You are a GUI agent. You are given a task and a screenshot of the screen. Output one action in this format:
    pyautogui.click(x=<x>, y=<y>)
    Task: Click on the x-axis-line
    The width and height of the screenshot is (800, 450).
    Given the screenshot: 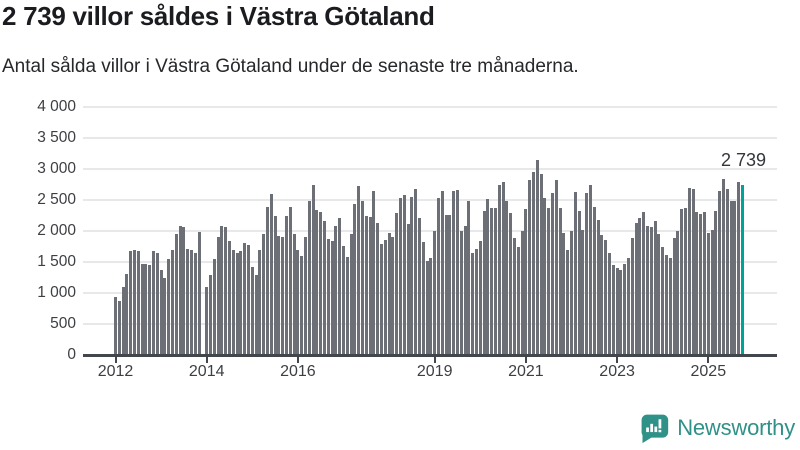 What is the action you would take?
    pyautogui.click(x=430, y=355)
    